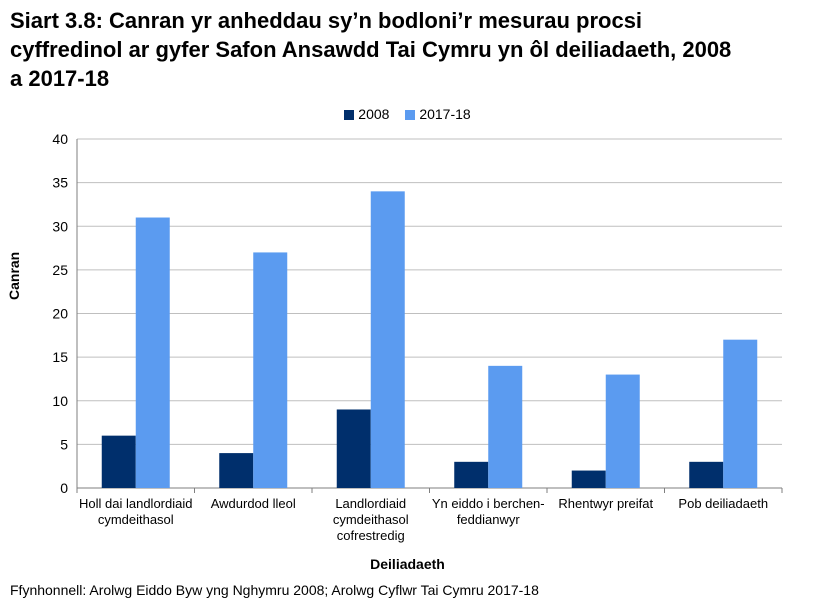  I want to click on y-tick-label: 25, so click(60, 270).